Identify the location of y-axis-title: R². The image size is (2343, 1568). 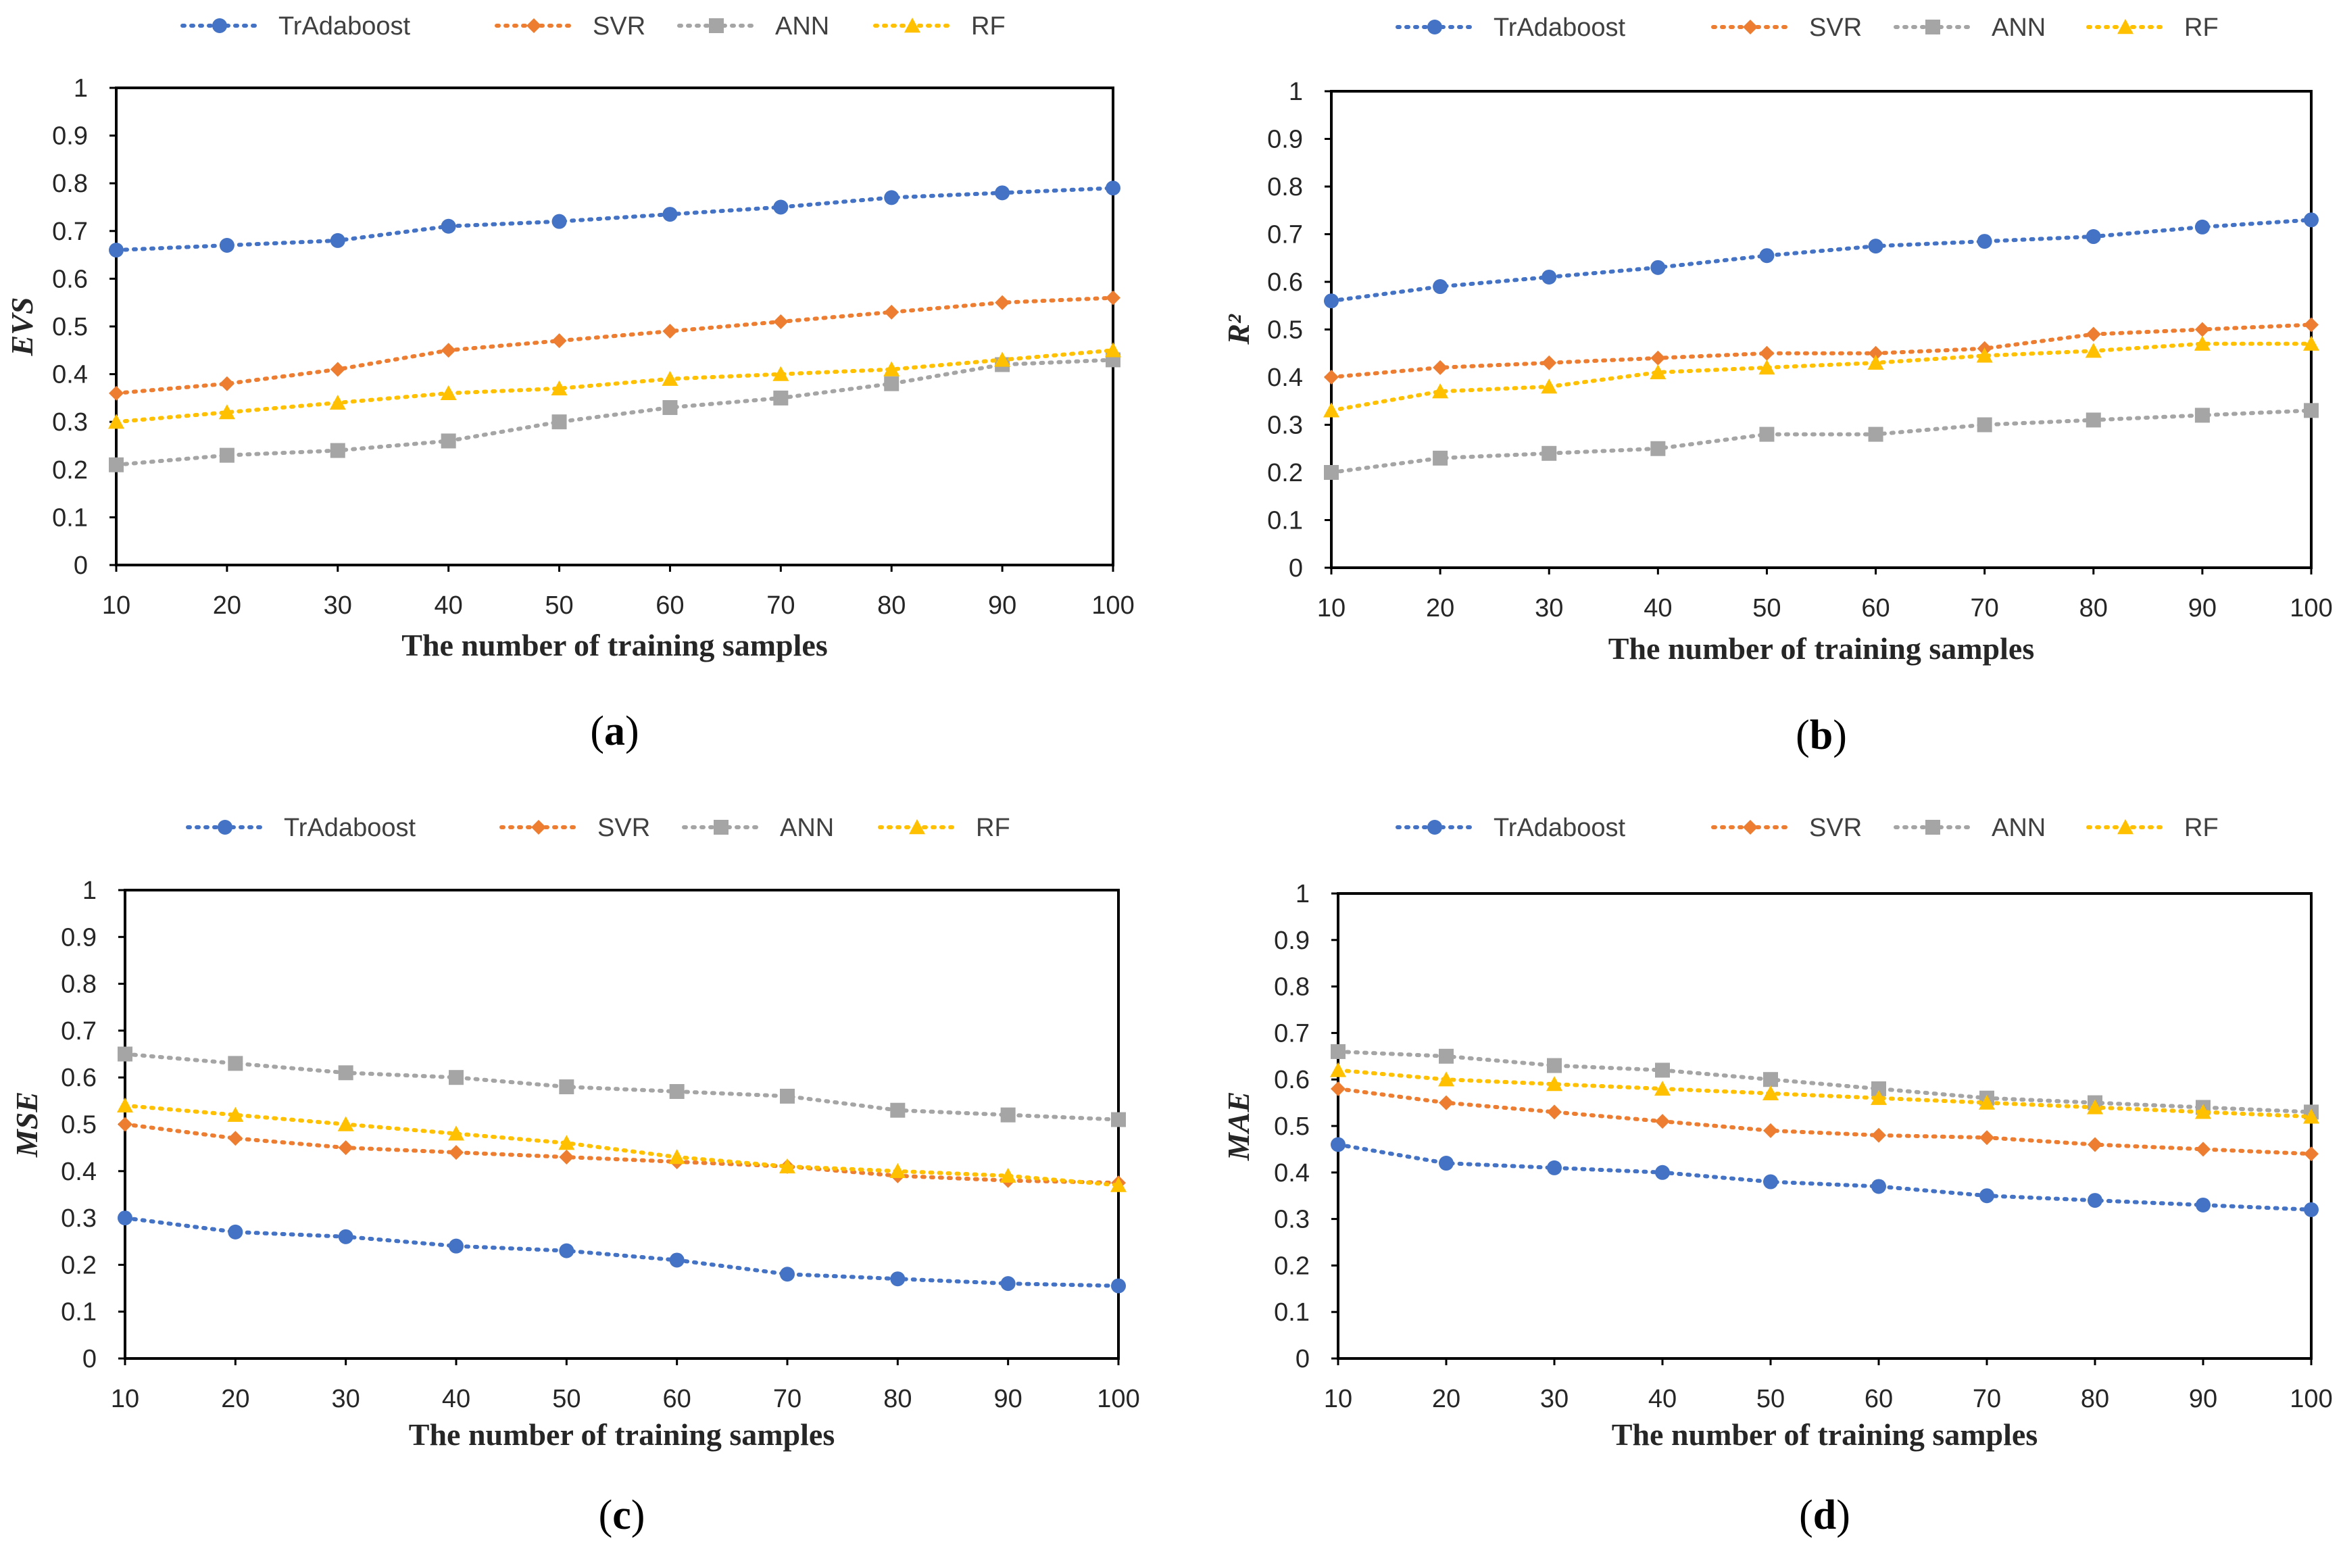
(1238, 329).